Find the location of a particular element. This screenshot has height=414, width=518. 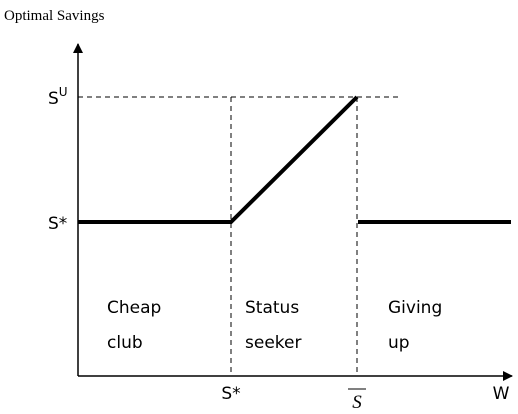

region-label: Status is located at coordinates (272, 308).